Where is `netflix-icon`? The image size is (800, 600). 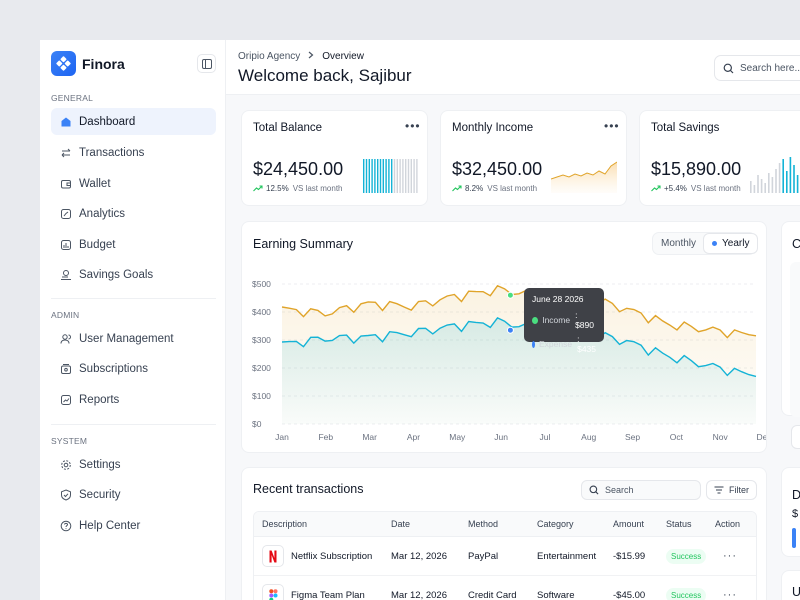
netflix-icon is located at coordinates (273, 556).